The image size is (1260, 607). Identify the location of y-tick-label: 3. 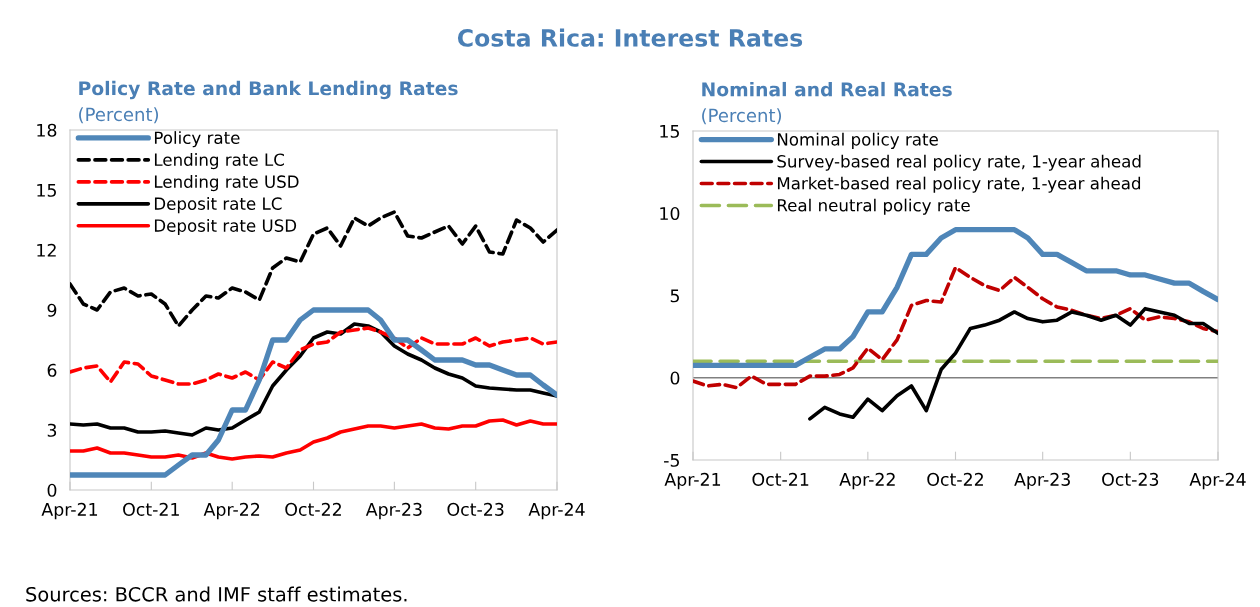
(52, 430).